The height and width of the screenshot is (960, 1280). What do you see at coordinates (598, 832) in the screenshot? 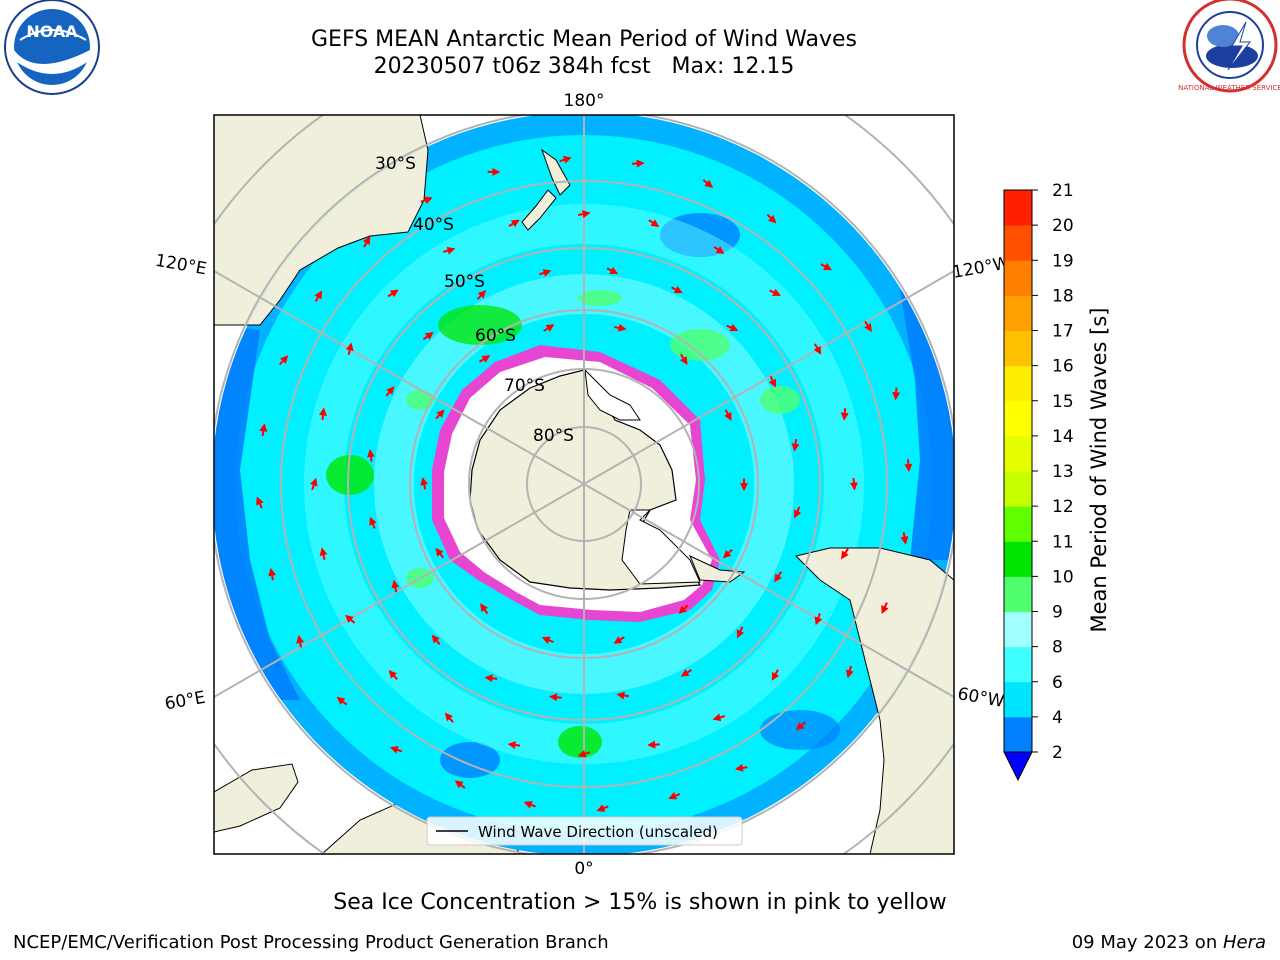
I see `legend-label: Wind Wave Direction (unscaled)` at bounding box center [598, 832].